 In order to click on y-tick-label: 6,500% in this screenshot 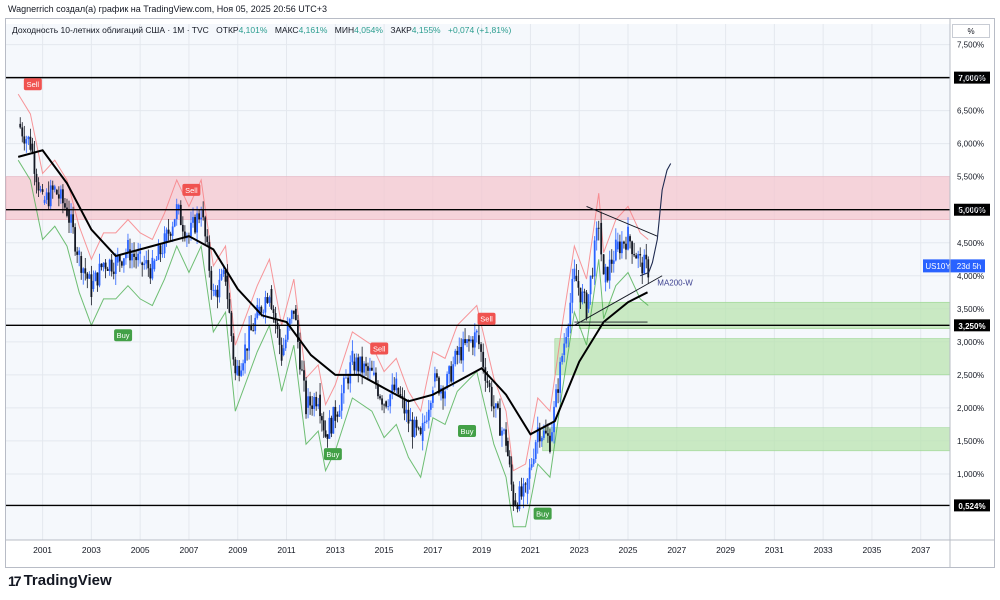, I will do `click(970, 111)`.